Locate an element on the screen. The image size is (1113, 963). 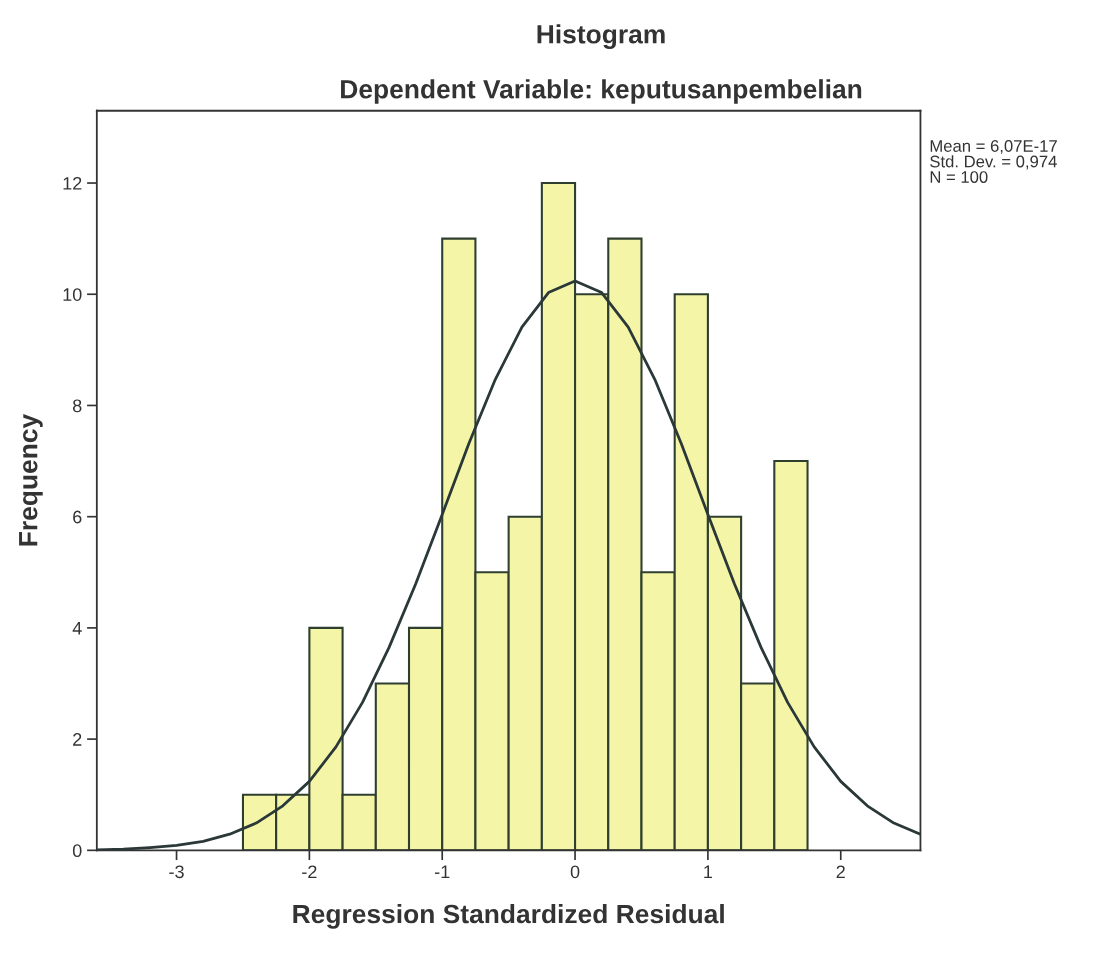
x-tick-label: 1 is located at coordinates (708, 871).